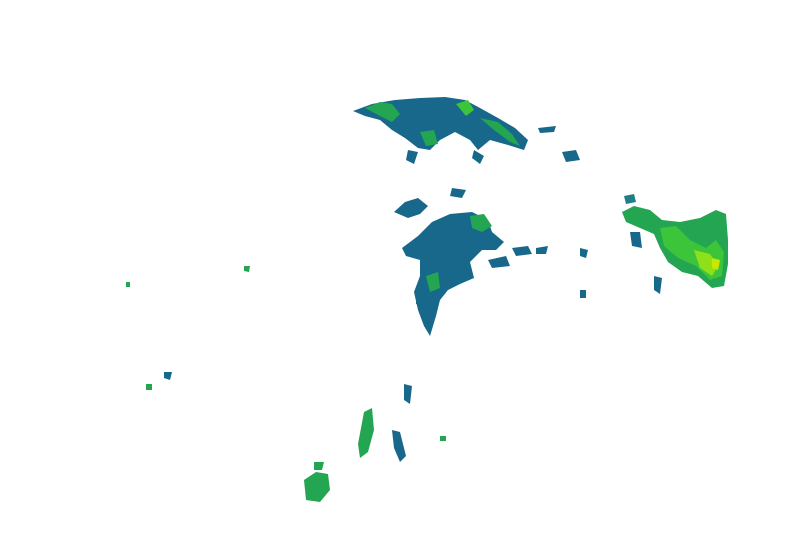 This screenshot has width=800, height=550. I want to click on precip-cluster-east, so click(654, 244).